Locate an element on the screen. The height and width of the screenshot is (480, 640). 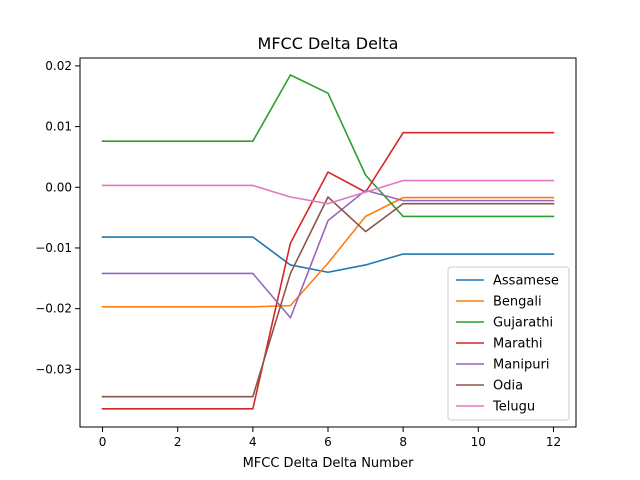
y-tick-label: −0.01 is located at coordinates (53, 248).